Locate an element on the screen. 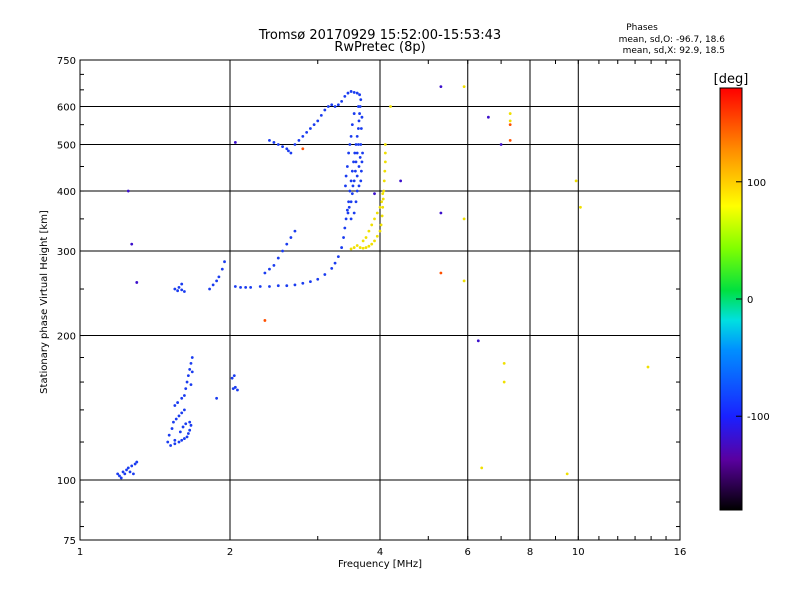 Image resolution: width=800 pixels, height=600 pixels. phase-stats-heading: Phases is located at coordinates (642, 28).